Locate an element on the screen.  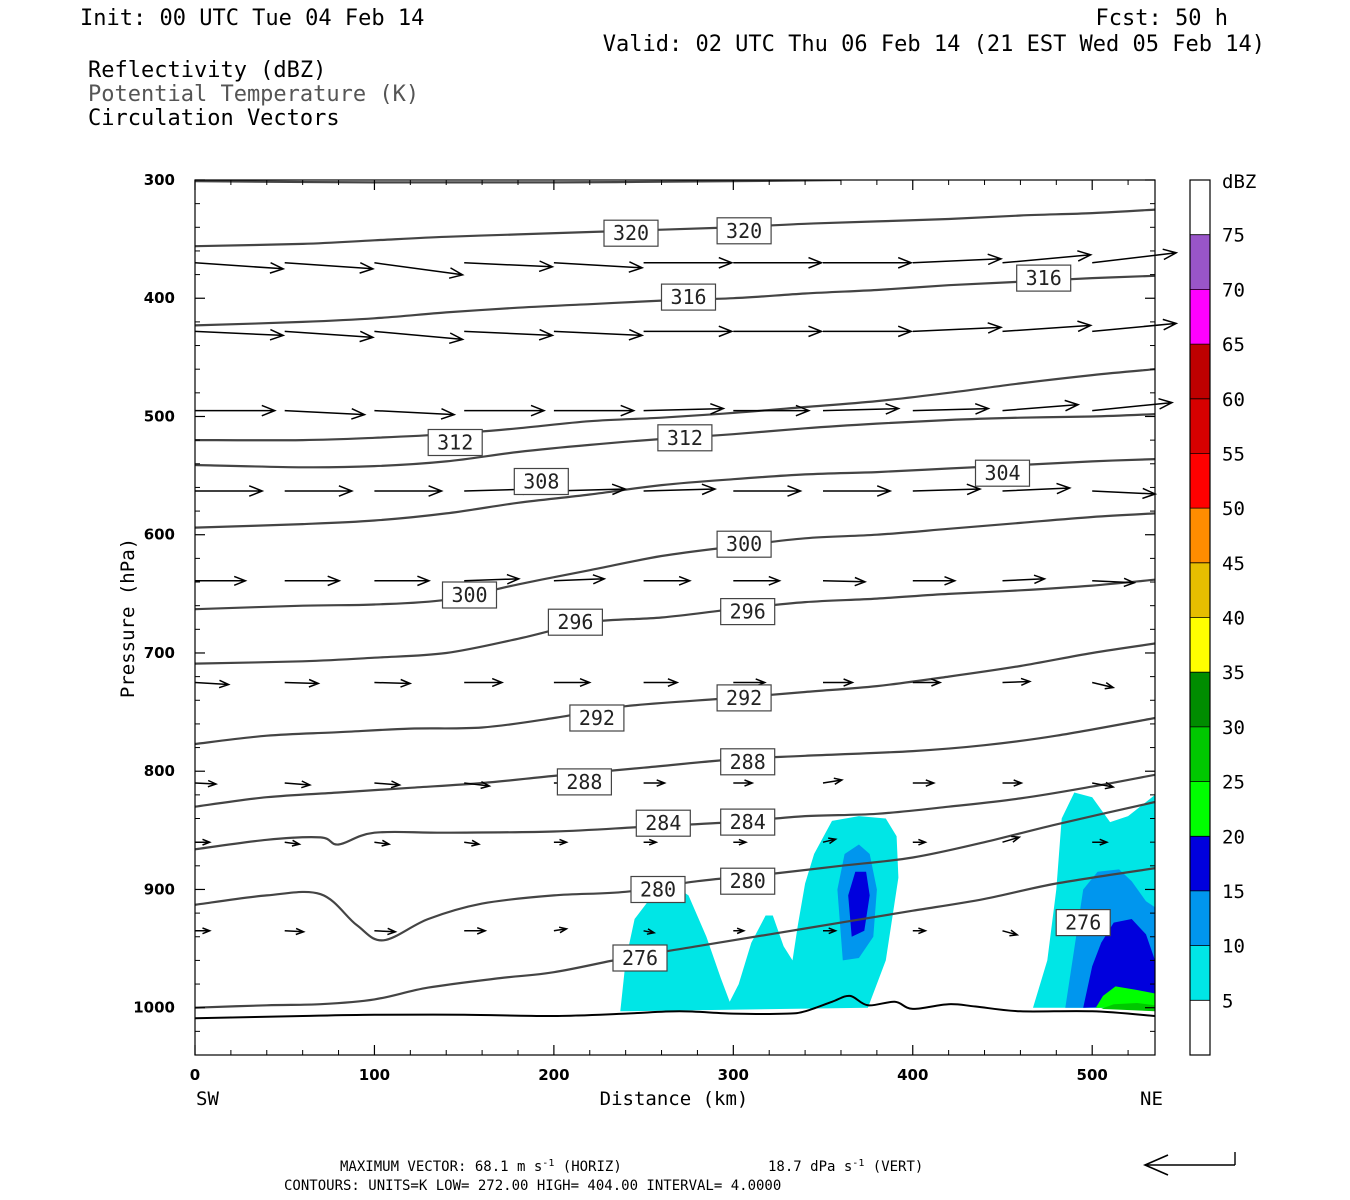
init-time: Init: 00 UTC Tue 04 Feb 14 is located at coordinates (252, 18).